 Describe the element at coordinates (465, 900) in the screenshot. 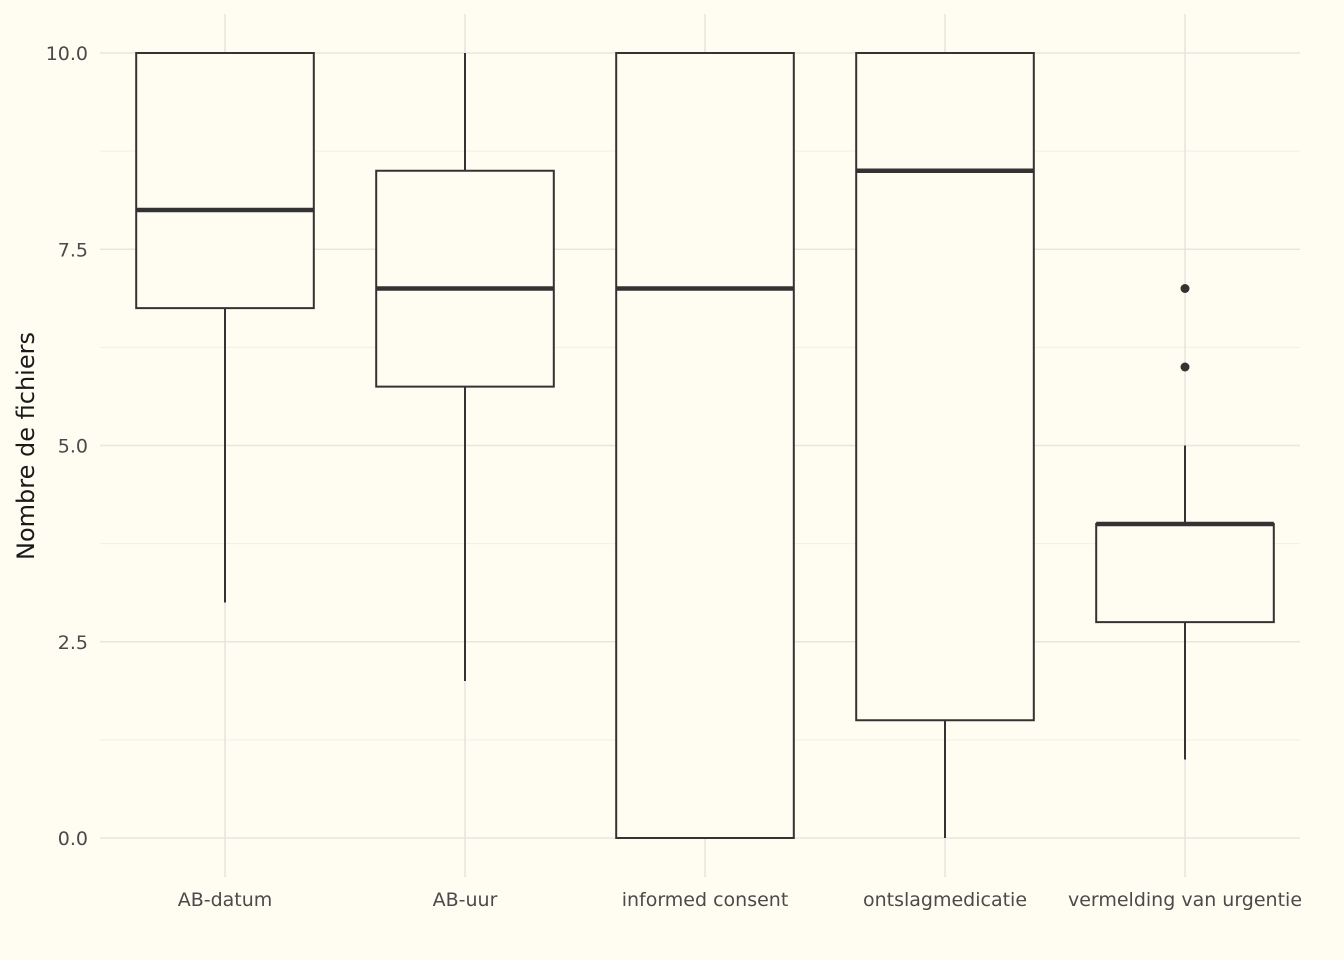

I see `x-tick-label: AB-uur` at that location.